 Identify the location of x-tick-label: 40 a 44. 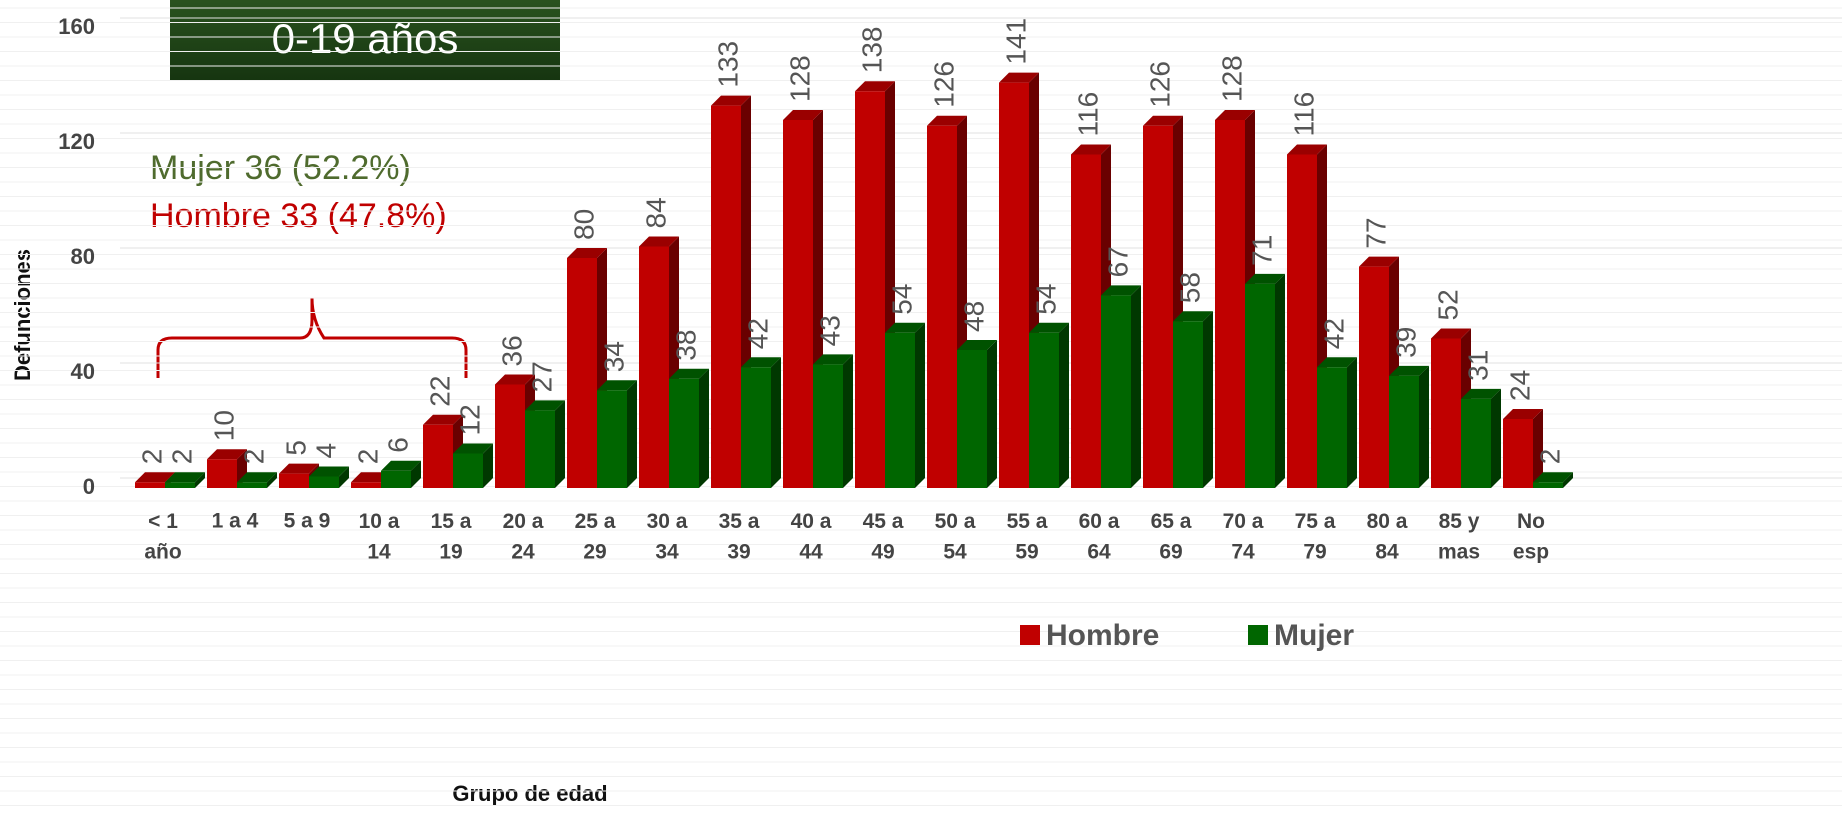
(811, 536).